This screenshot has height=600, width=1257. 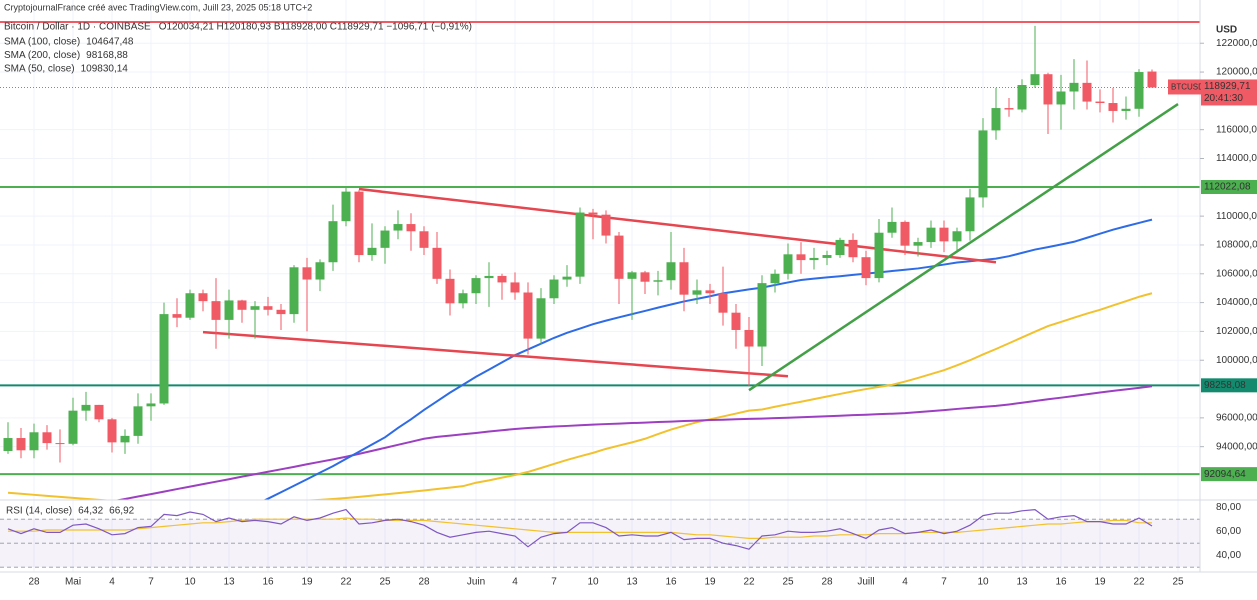 What do you see at coordinates (1187, 87) in the screenshot?
I see `price-tag-name: BTCUSD` at bounding box center [1187, 87].